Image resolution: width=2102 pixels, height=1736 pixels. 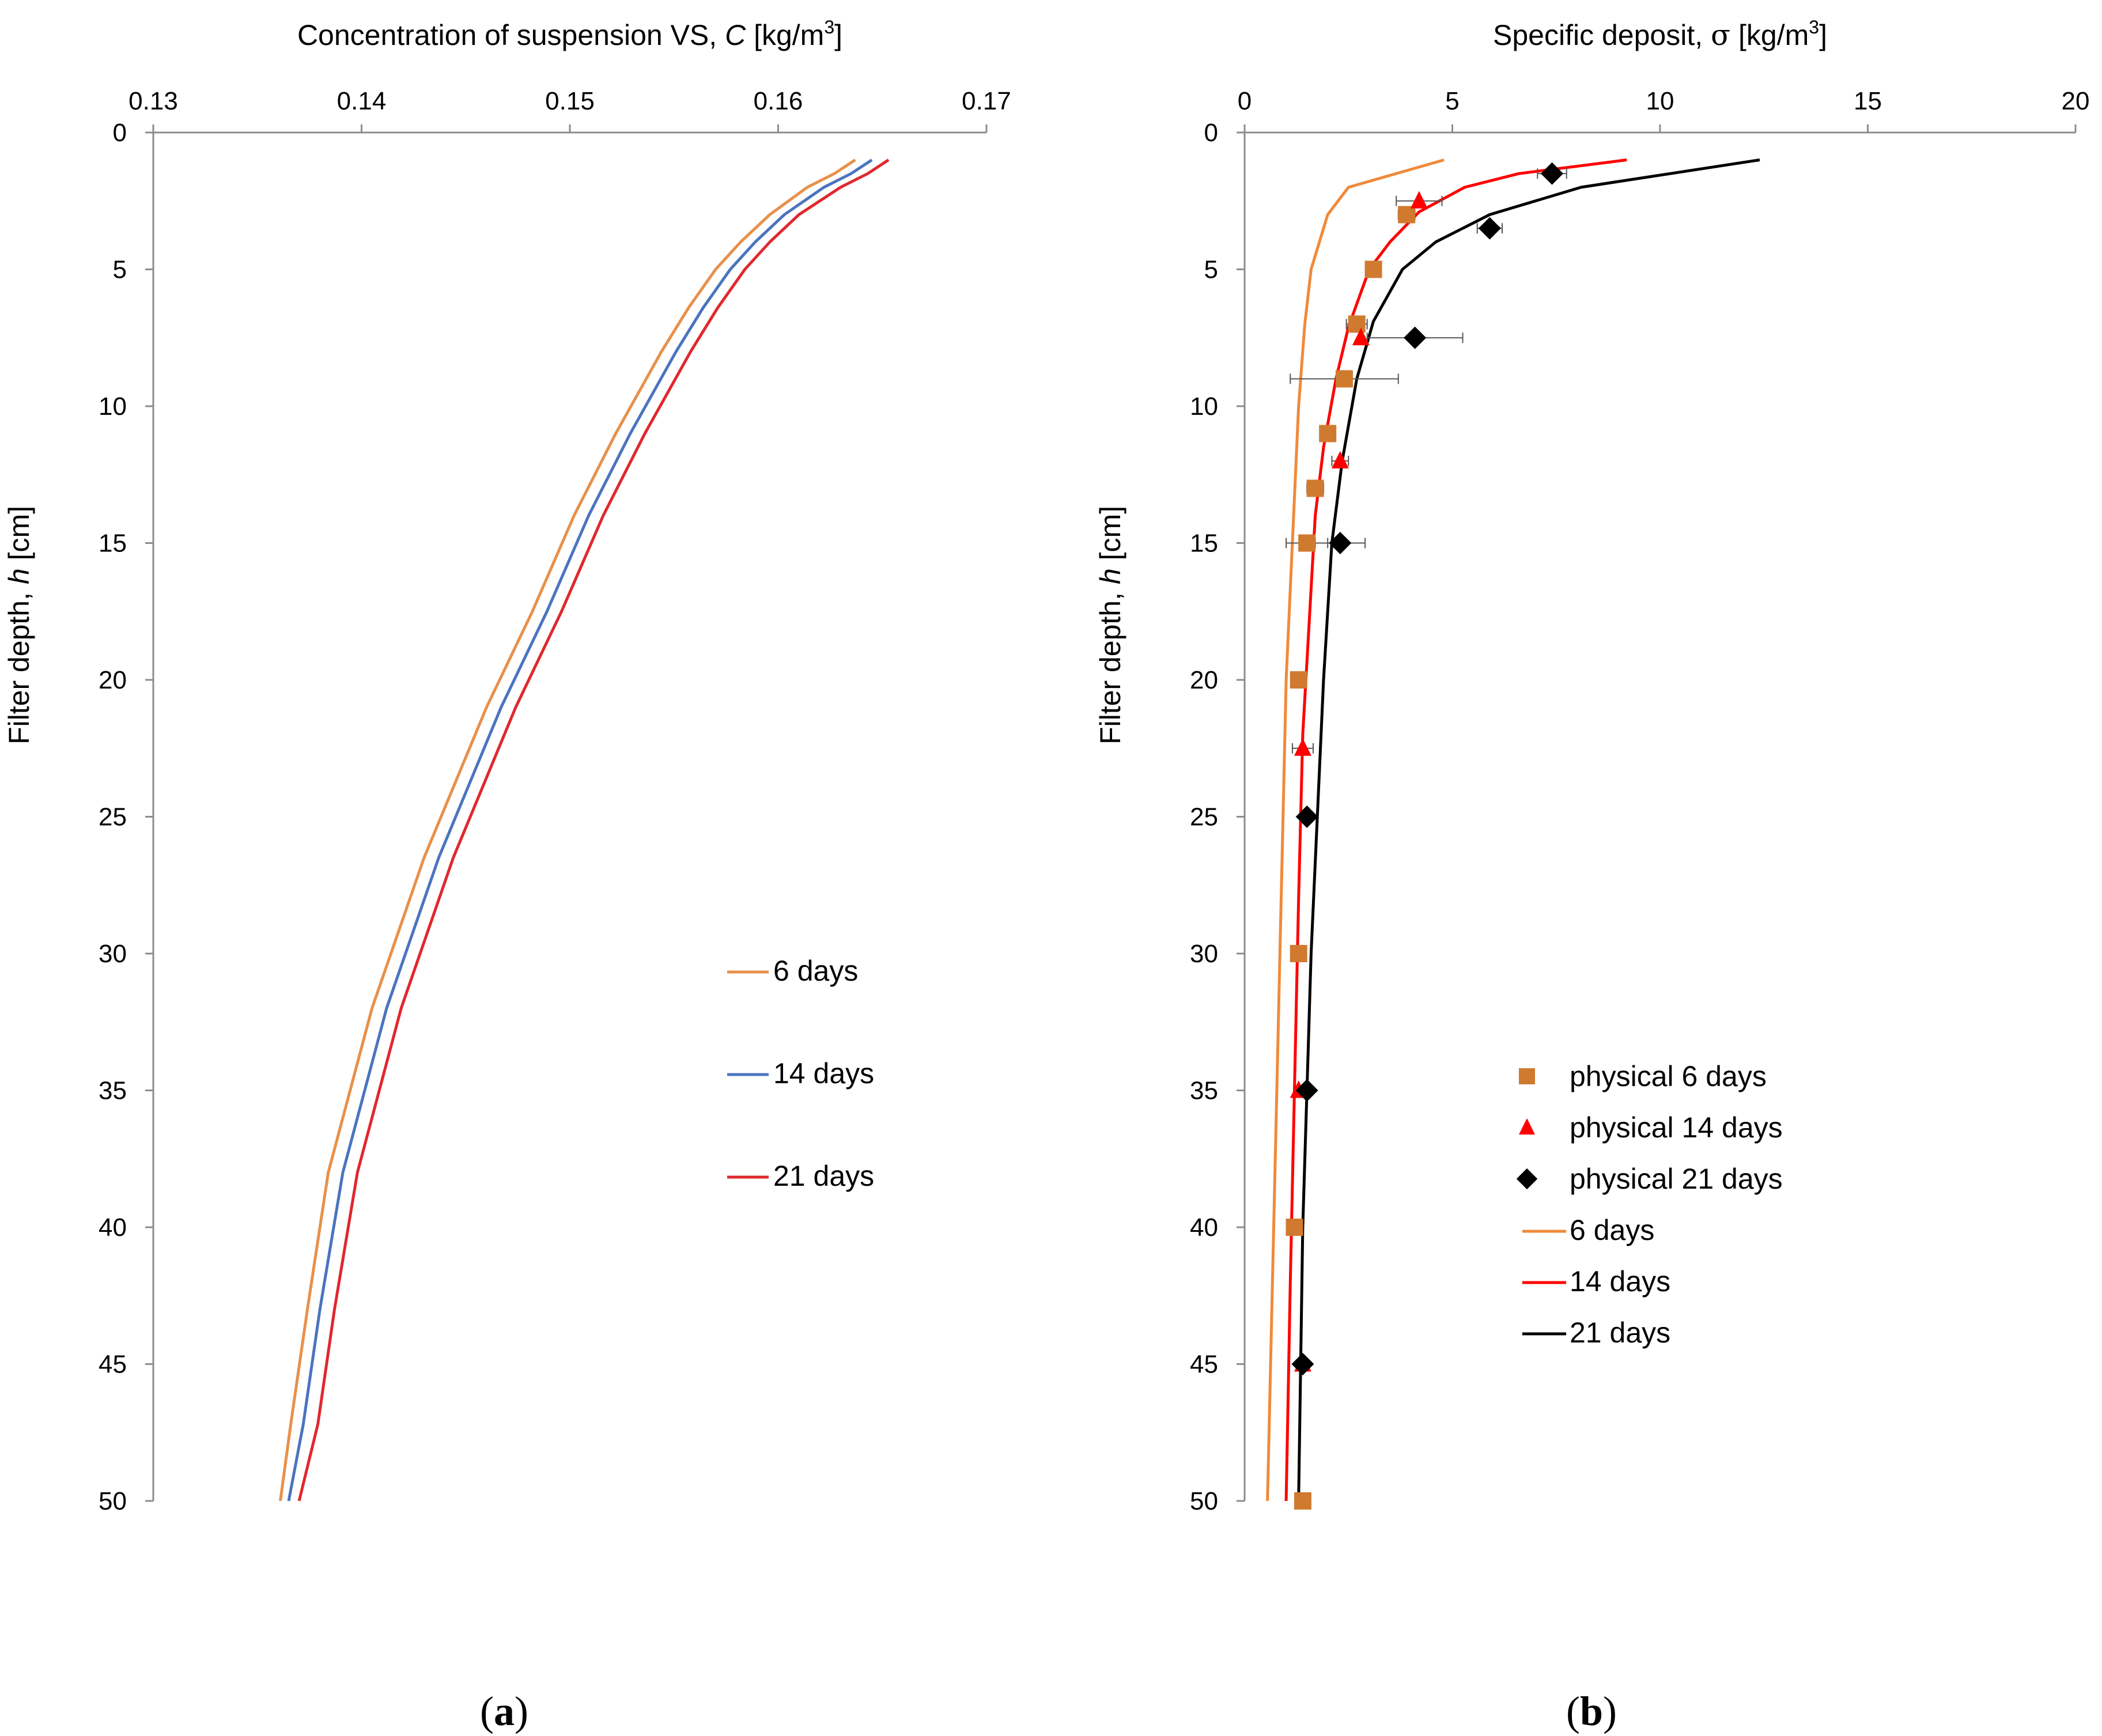 I want to click on panel-label-b: (b), so click(x=1591, y=1711).